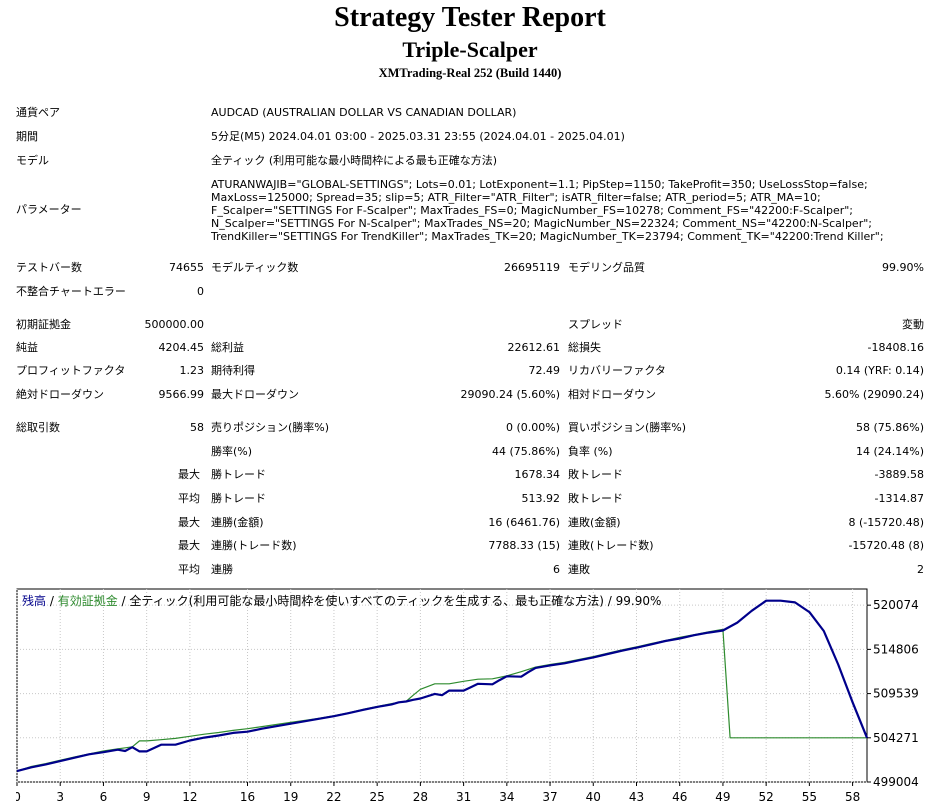 This screenshot has height=806, width=940. Describe the element at coordinates (174, 324) in the screenshot. I see `deposit-value: 500000.00` at that location.